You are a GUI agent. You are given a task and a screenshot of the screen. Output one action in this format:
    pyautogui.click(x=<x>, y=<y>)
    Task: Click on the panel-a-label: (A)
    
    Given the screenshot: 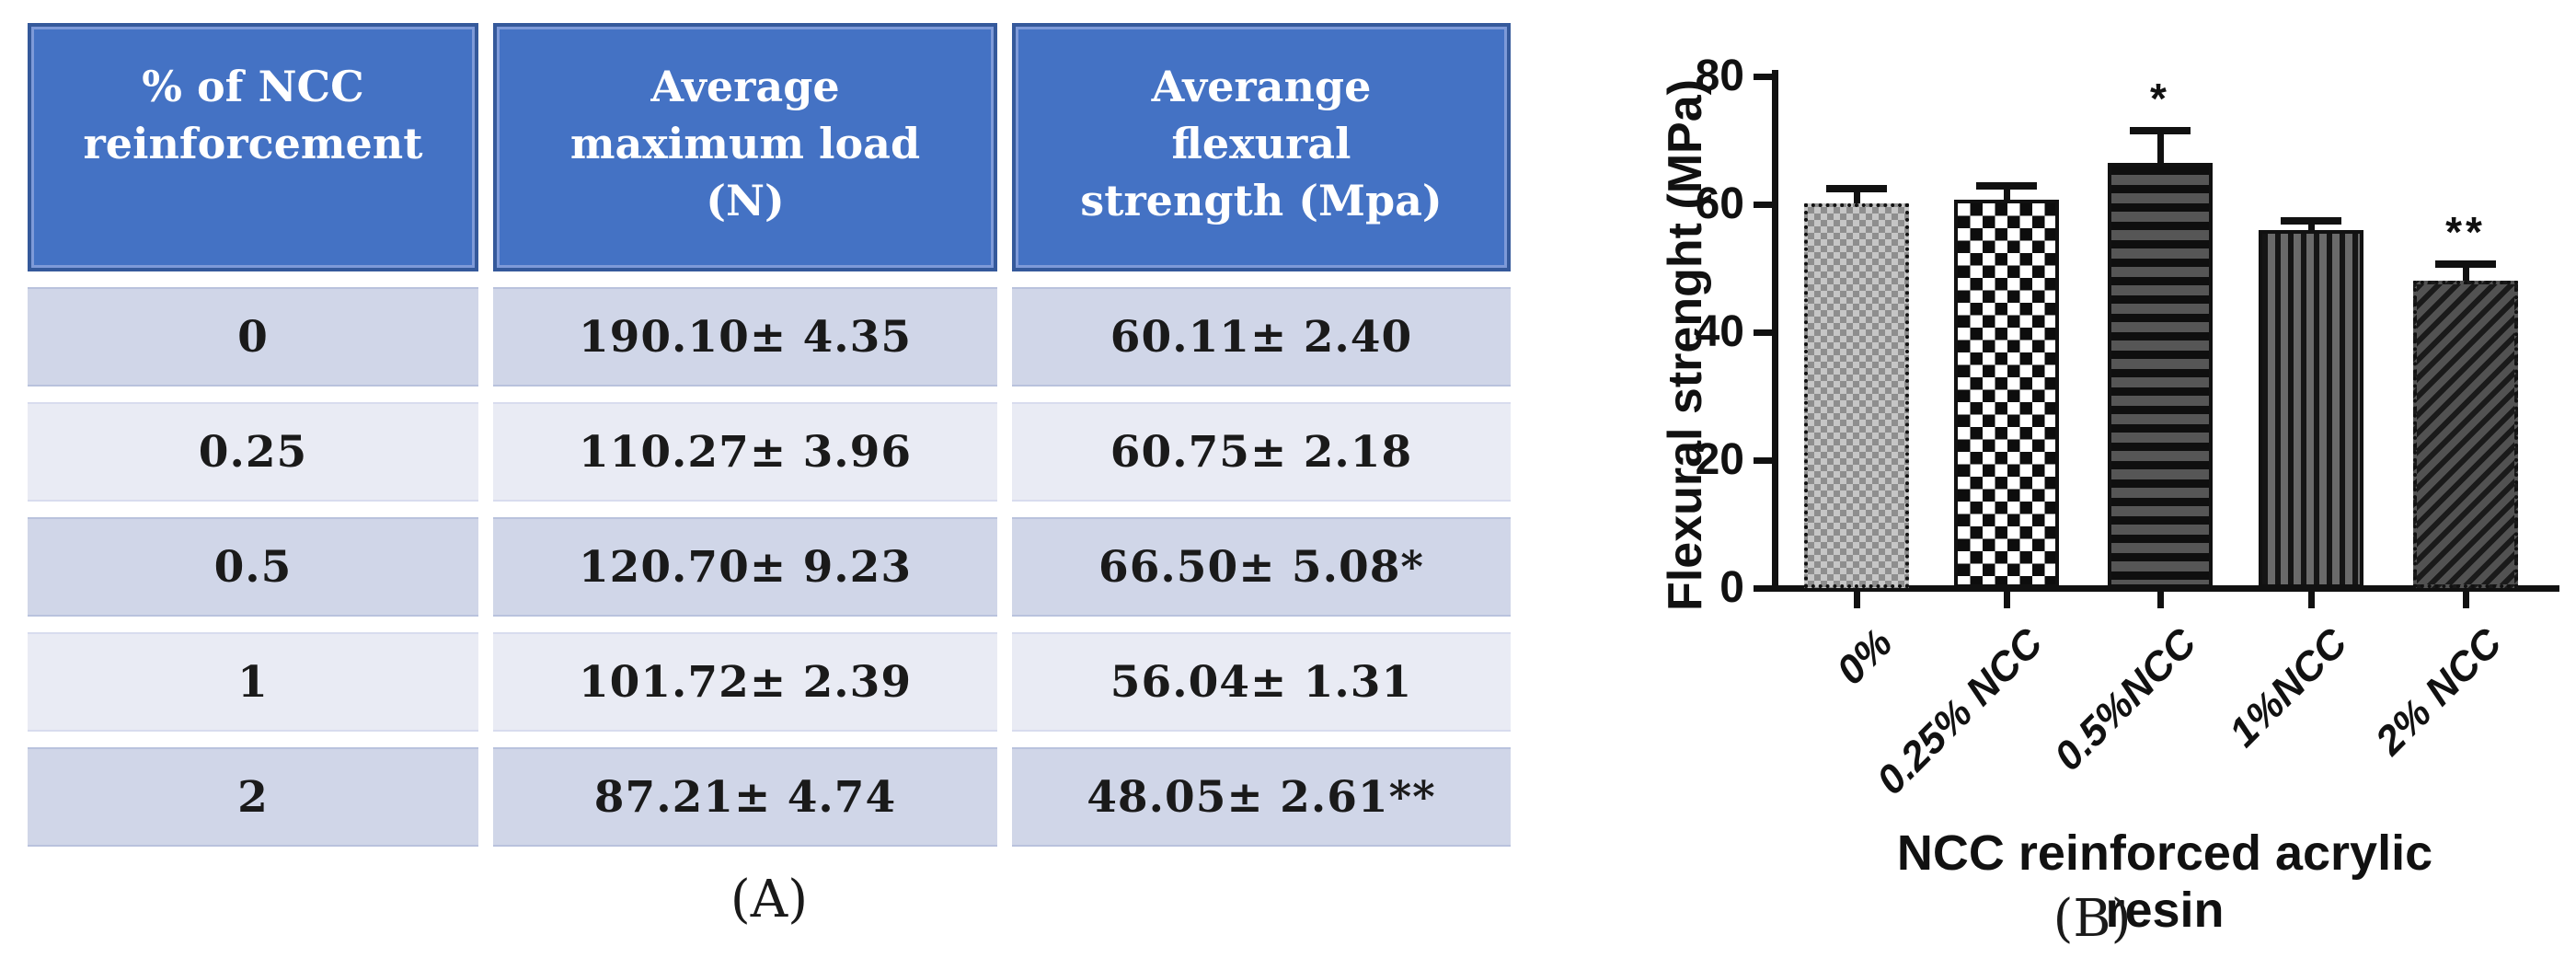 What is the action you would take?
    pyautogui.click(x=769, y=899)
    